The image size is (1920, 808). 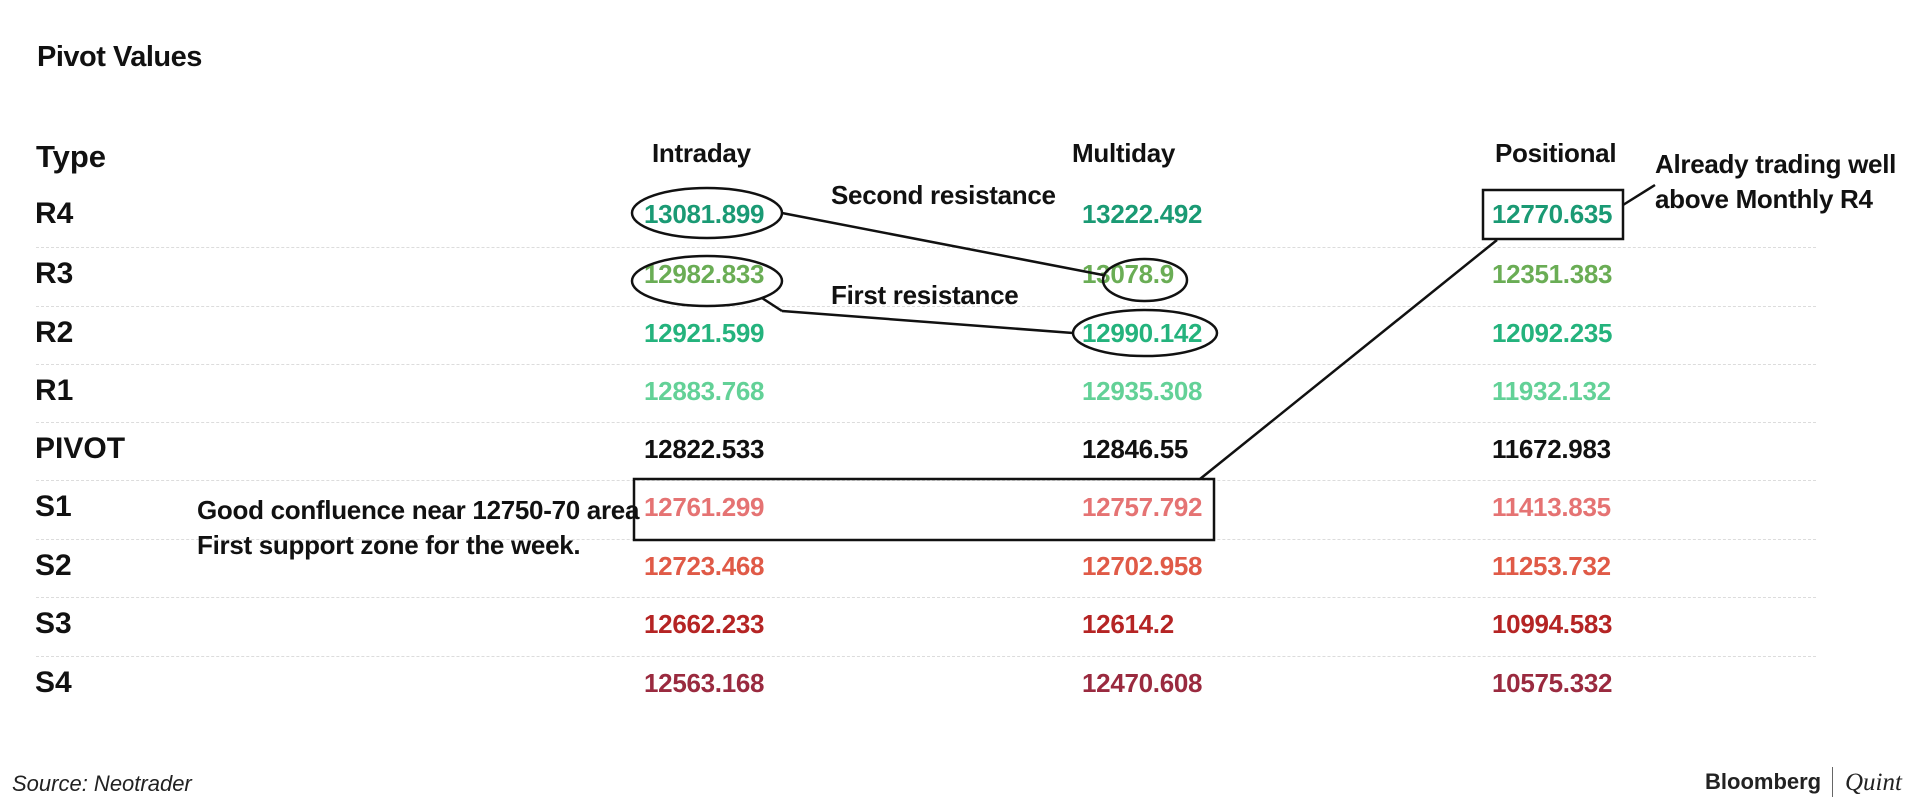 What do you see at coordinates (1348, 359) in the screenshot?
I see `connector-support-to-positional` at bounding box center [1348, 359].